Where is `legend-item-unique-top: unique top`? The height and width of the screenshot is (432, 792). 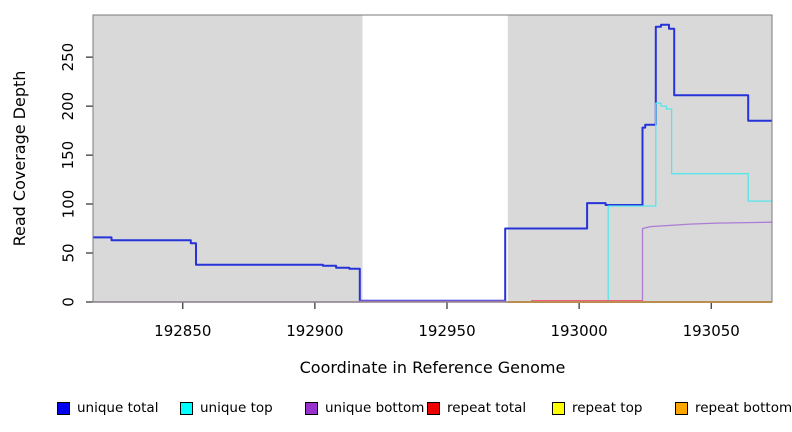 legend-item-unique-top: unique top is located at coordinates (226, 408).